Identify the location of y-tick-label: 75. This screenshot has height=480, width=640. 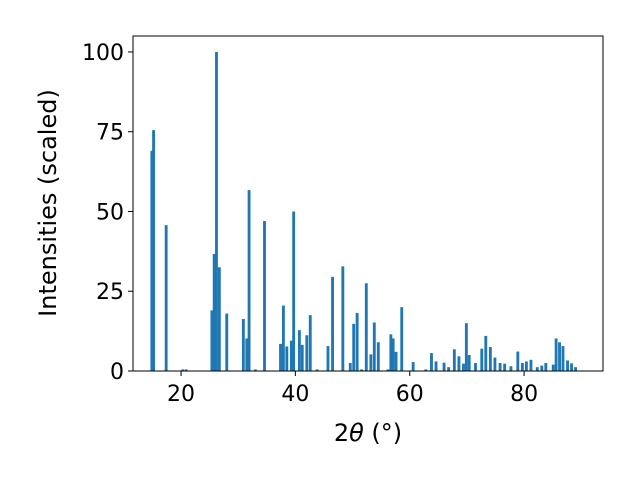
(110, 133).